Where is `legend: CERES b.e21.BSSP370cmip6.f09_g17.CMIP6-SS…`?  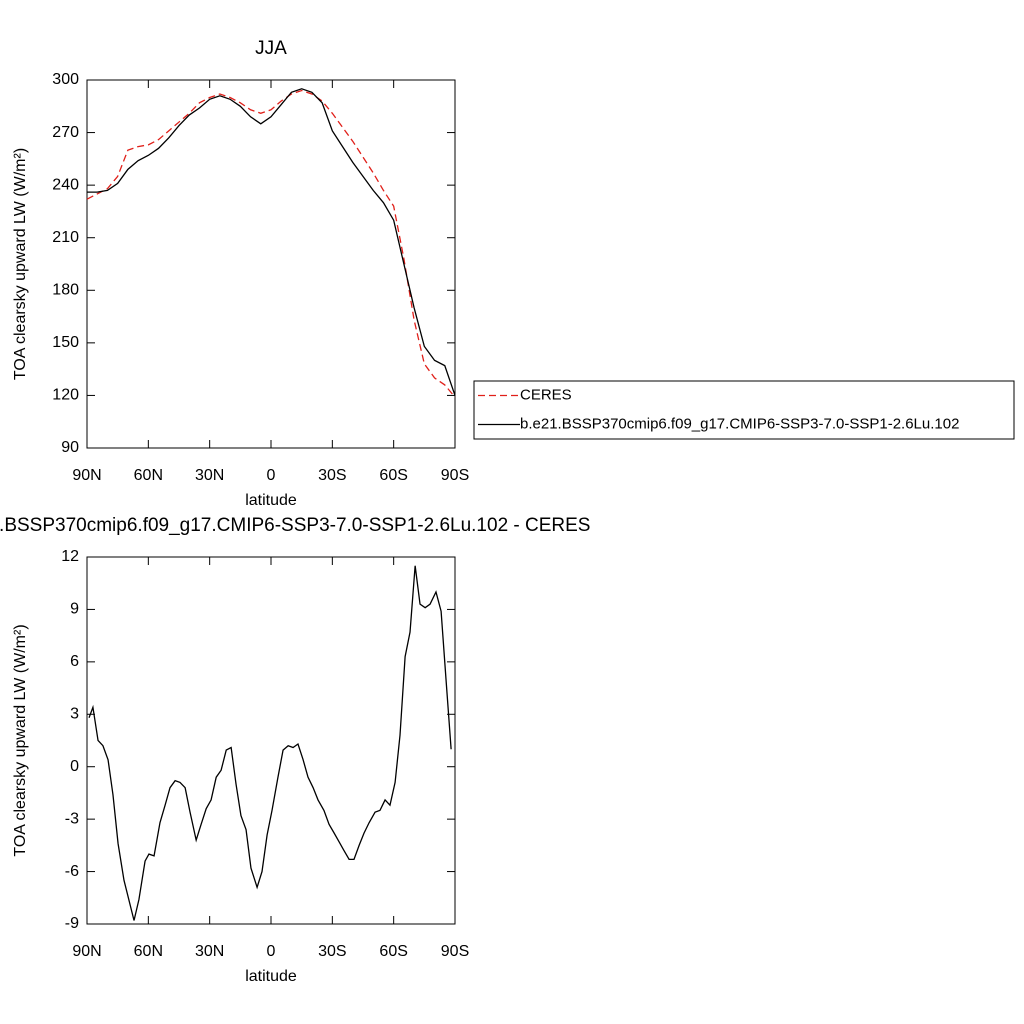 legend: CERES b.e21.BSSP370cmip6.f09_g17.CMIP6-SS… is located at coordinates (744, 410).